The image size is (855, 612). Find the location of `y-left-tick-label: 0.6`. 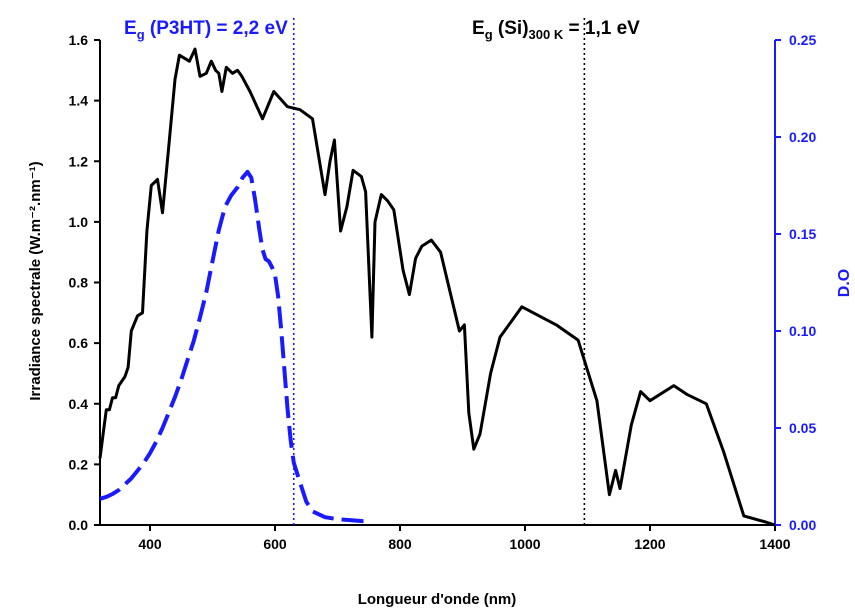

y-left-tick-label: 0.6 is located at coordinates (79, 343).